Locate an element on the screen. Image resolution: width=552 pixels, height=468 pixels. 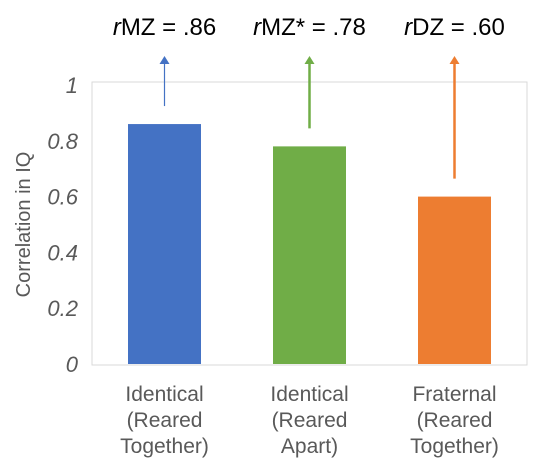
x-category-label: Apart) is located at coordinates (309, 446).